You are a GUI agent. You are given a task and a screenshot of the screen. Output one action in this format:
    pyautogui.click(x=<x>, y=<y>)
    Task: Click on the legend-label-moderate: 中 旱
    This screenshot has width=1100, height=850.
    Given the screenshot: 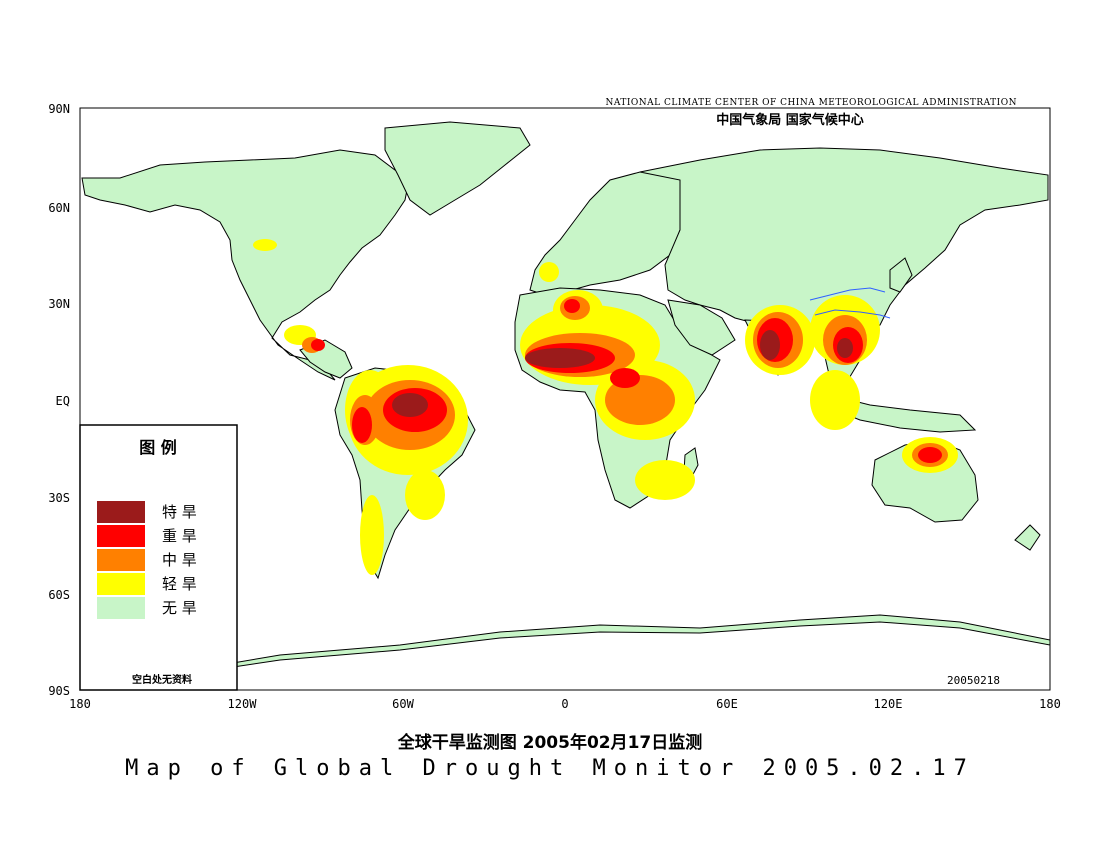 What is the action you would take?
    pyautogui.click(x=179, y=560)
    